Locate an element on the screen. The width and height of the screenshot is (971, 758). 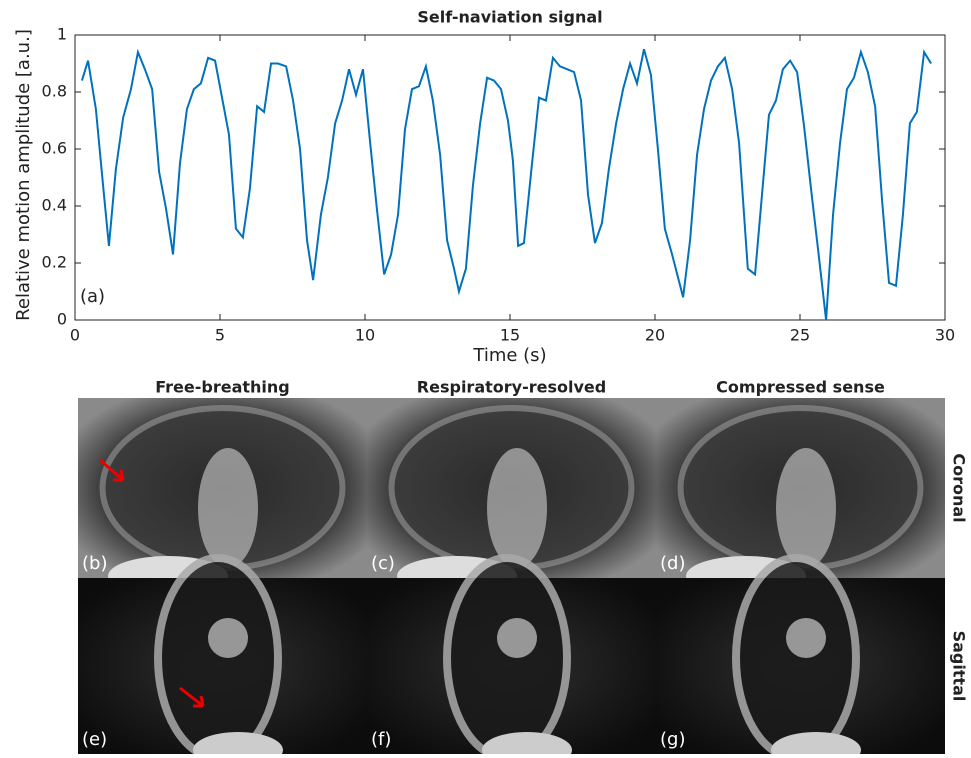
panel-label: (e) is located at coordinates (94, 739).